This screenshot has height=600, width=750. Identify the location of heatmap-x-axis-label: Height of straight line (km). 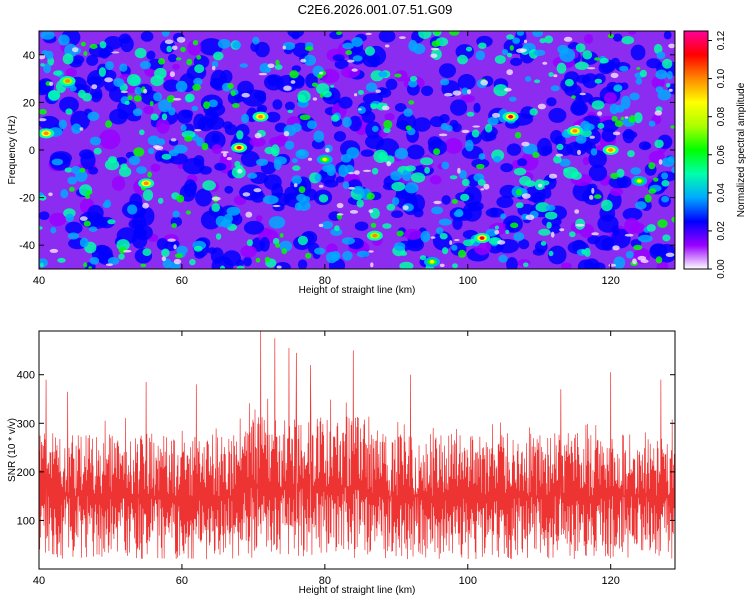
(357, 290).